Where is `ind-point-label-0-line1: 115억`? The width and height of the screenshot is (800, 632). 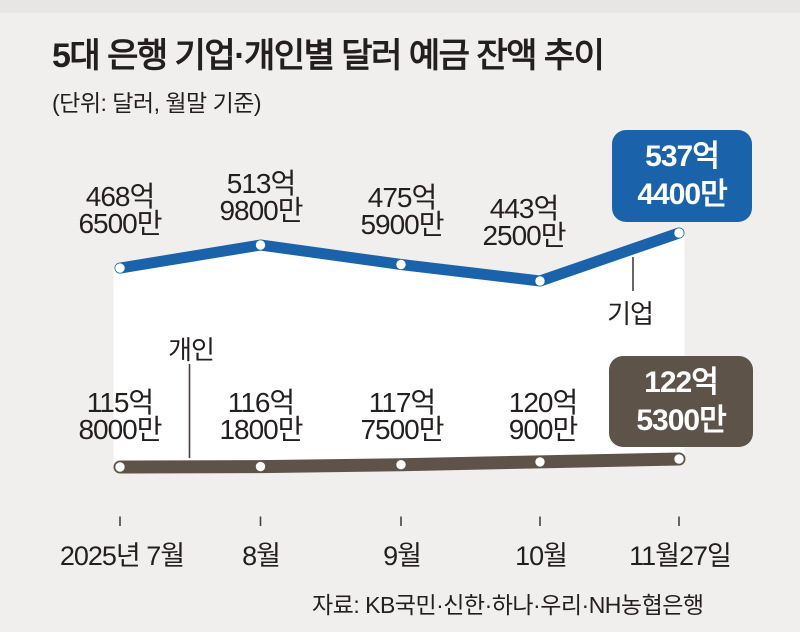
ind-point-label-0-line1: 115억 is located at coordinates (120, 402).